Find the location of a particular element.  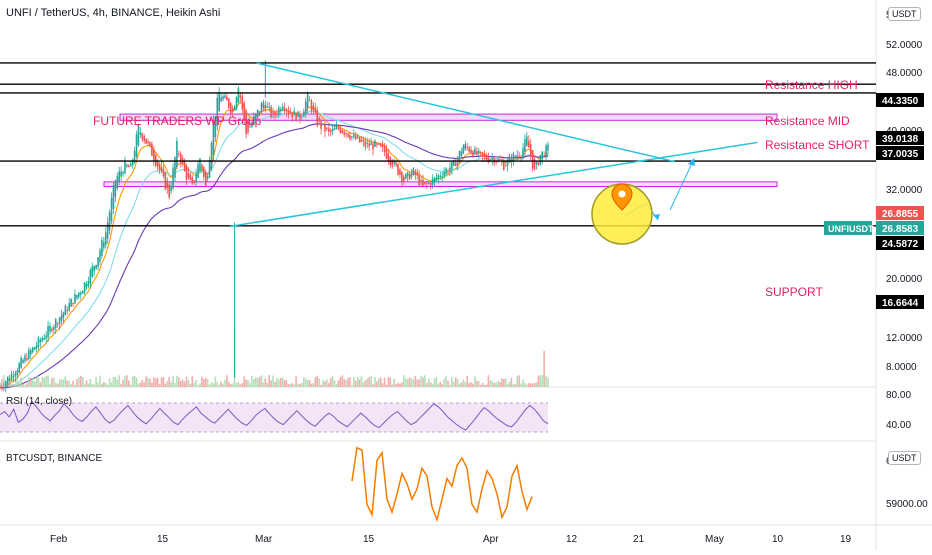

y-tick-label: 20.0000 is located at coordinates (904, 279).